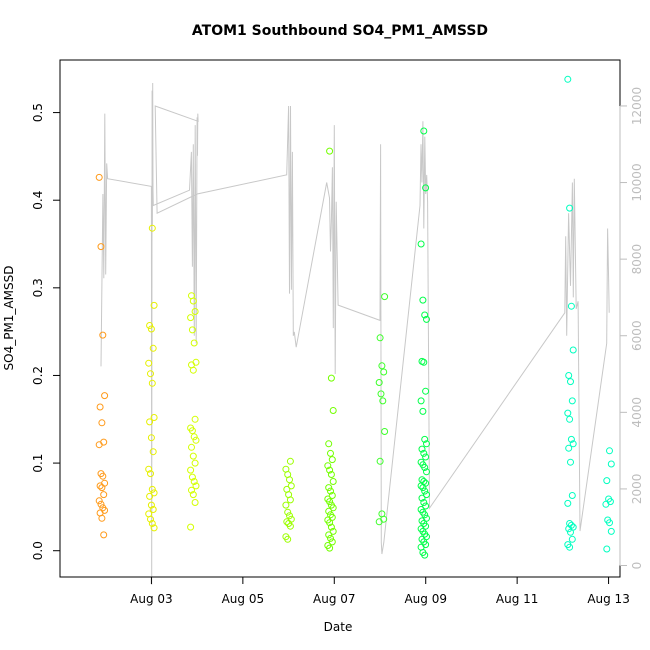 Image resolution: width=650 pixels, height=650 pixels. What do you see at coordinates (38, 550) in the screenshot?
I see `y-tick-label: 0.0` at bounding box center [38, 550].